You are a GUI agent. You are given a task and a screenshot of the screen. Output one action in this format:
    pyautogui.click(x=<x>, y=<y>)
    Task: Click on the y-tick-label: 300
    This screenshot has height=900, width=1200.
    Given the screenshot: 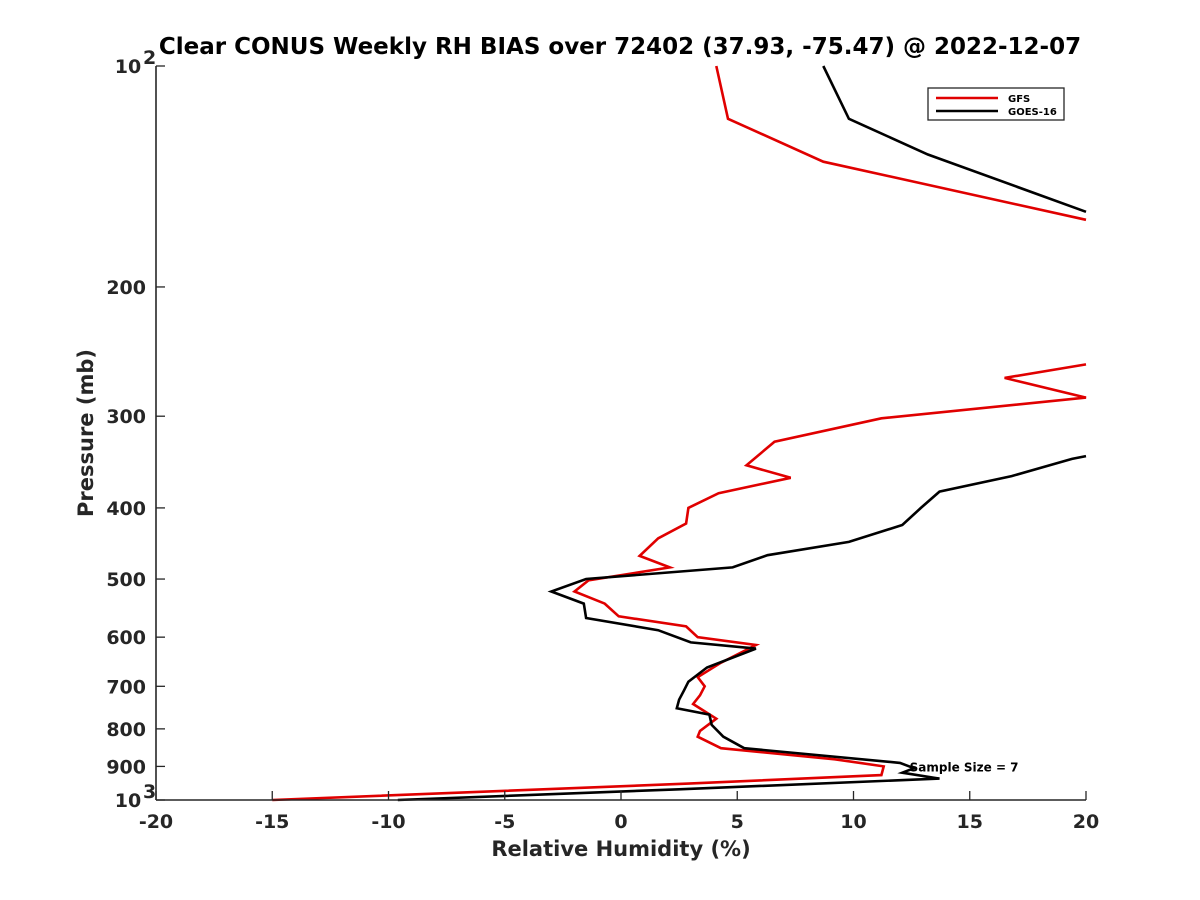 What is the action you would take?
    pyautogui.click(x=126, y=417)
    